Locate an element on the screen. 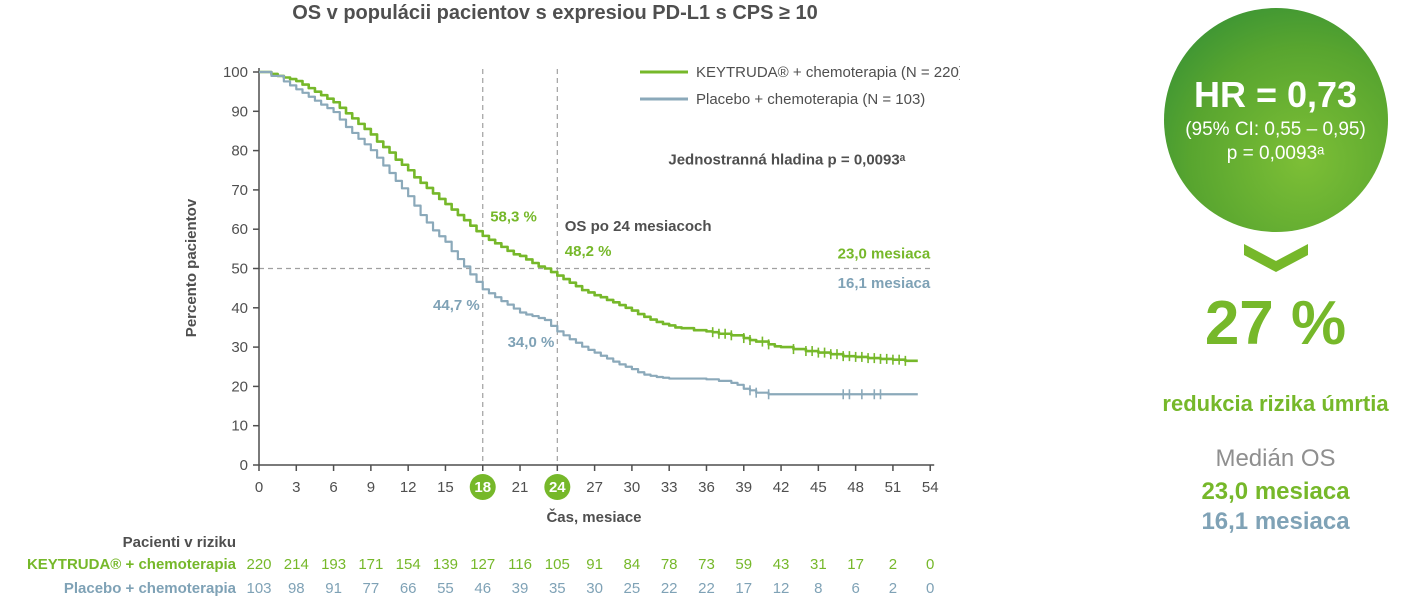 This screenshot has width=1403, height=600. annotation: 16,1 mesiaca is located at coordinates (884, 283).